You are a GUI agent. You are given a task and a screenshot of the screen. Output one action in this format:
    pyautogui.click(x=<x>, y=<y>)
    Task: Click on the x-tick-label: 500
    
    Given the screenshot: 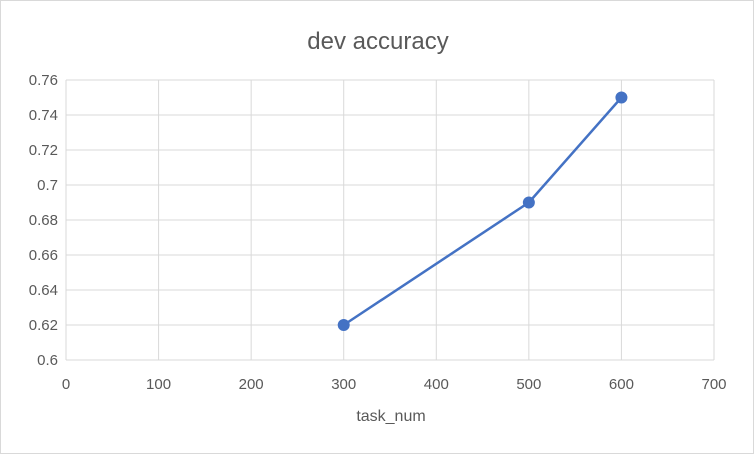 What is the action you would take?
    pyautogui.click(x=528, y=384)
    